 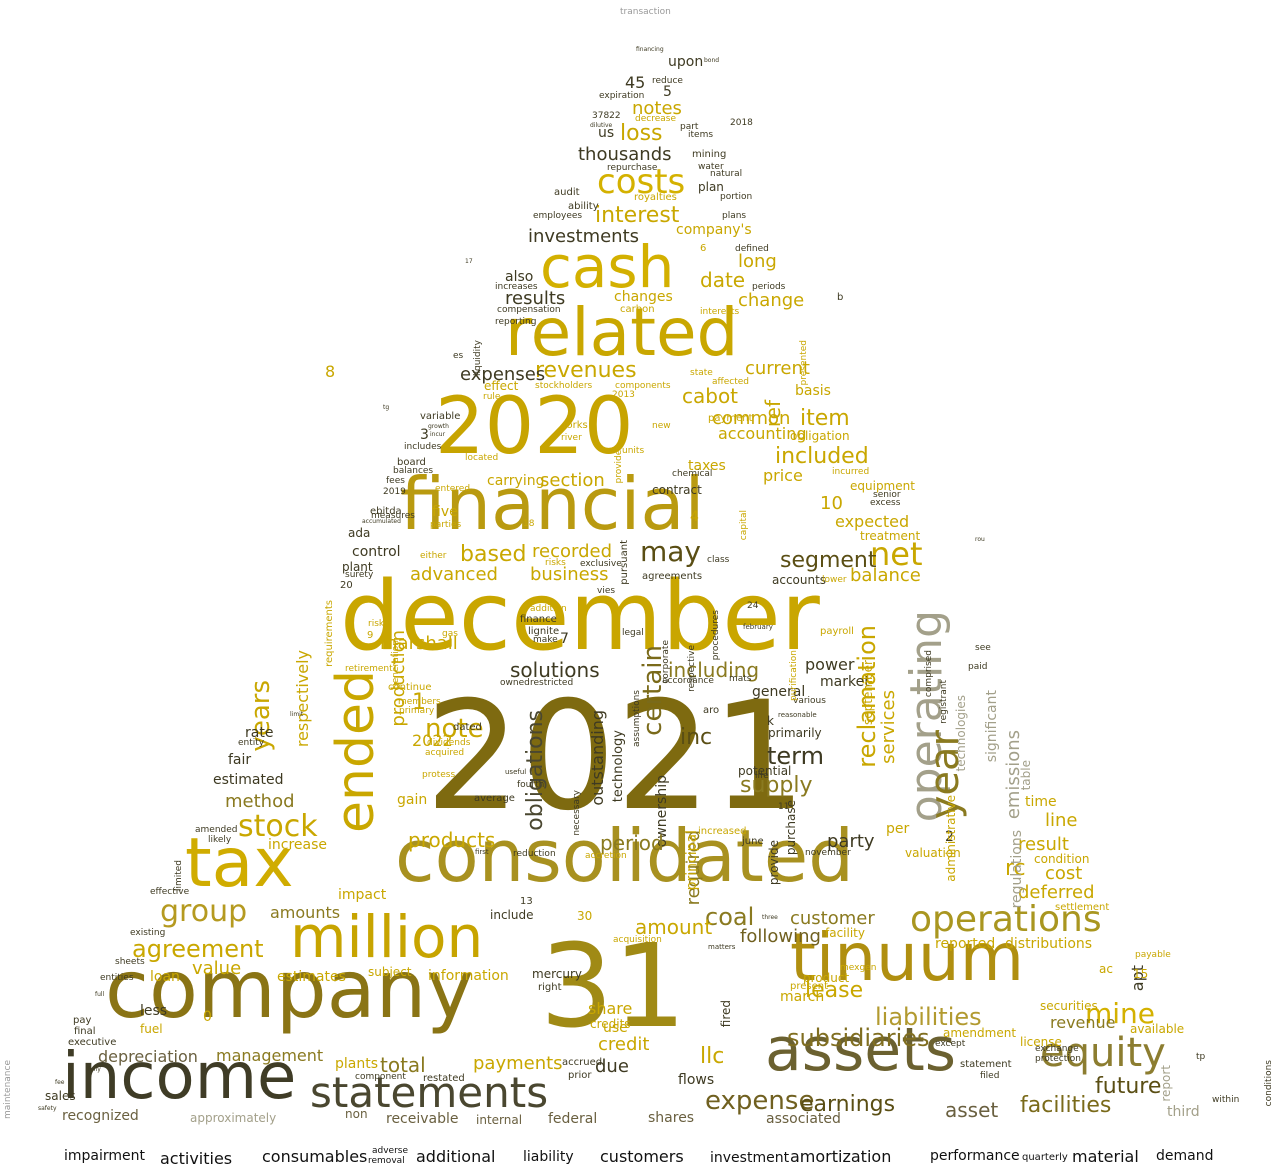 I want to click on cloud-word: method, so click(x=260, y=801).